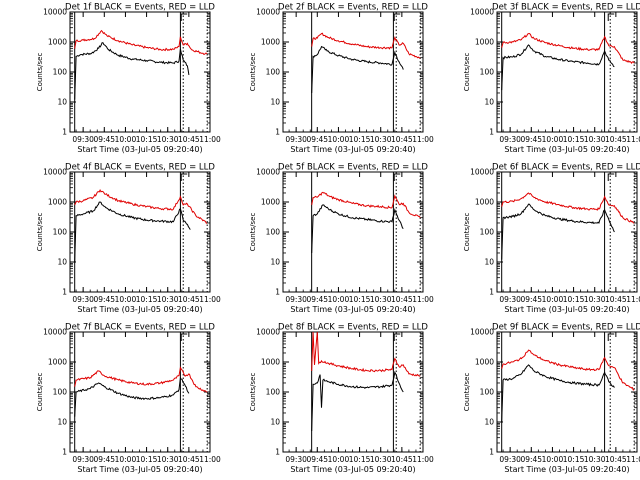 The image size is (640, 480). What do you see at coordinates (566, 328) in the screenshot?
I see `chart-title: Det 9f BLACK = Events, RED = LLD` at bounding box center [566, 328].